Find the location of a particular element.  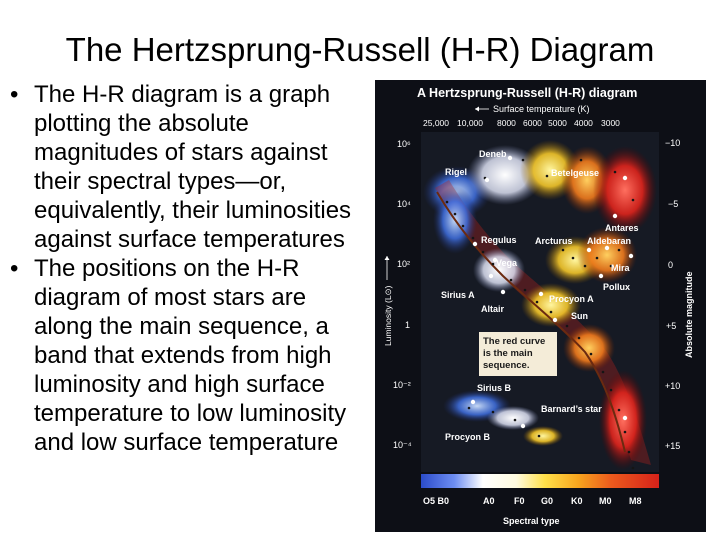

betelgeuse-marker is located at coordinates (625, 178).